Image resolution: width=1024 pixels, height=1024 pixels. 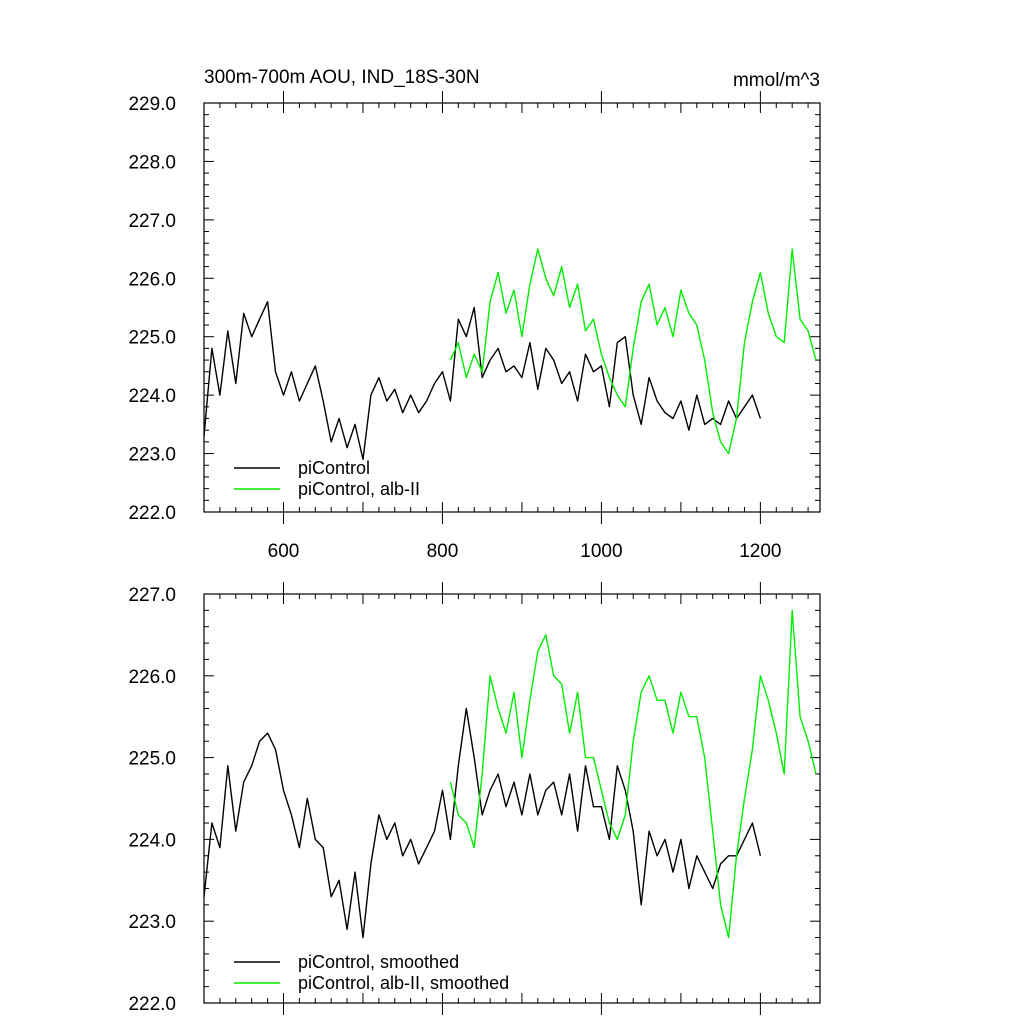 What do you see at coordinates (776, 80) in the screenshot?
I see `units-label: mmol/m^3` at bounding box center [776, 80].